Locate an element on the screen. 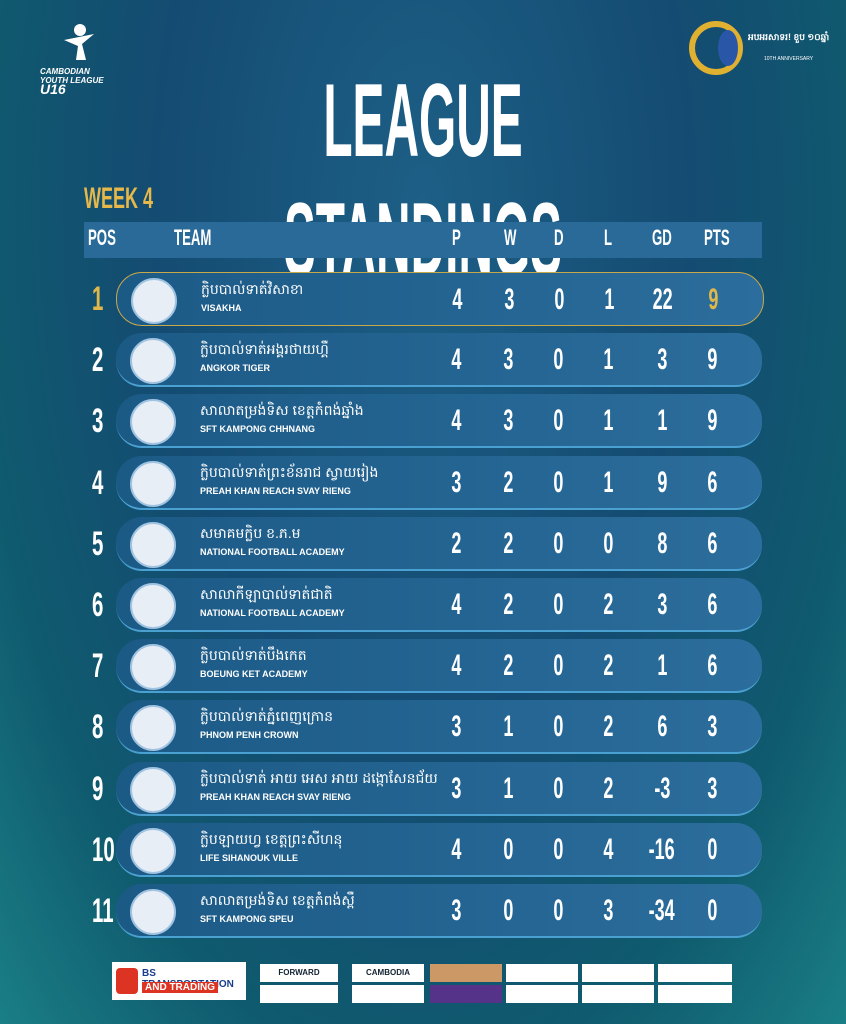 The width and height of the screenshot is (846, 1024). sponsor: CAMBODIA is located at coordinates (388, 973).